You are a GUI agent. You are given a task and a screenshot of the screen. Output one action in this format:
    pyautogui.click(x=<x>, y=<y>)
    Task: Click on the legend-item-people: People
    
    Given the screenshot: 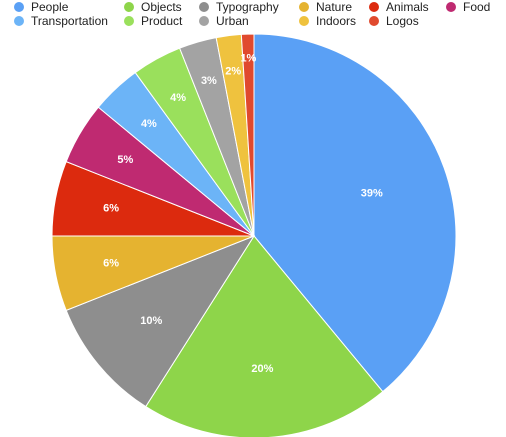 What is the action you would take?
    pyautogui.click(x=41, y=7)
    